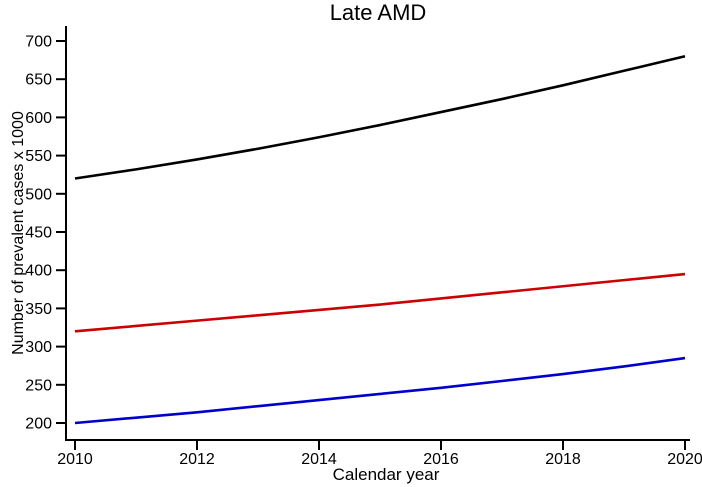 The width and height of the screenshot is (702, 487). What do you see at coordinates (38, 309) in the screenshot?
I see `y-tick-label: 350` at bounding box center [38, 309].